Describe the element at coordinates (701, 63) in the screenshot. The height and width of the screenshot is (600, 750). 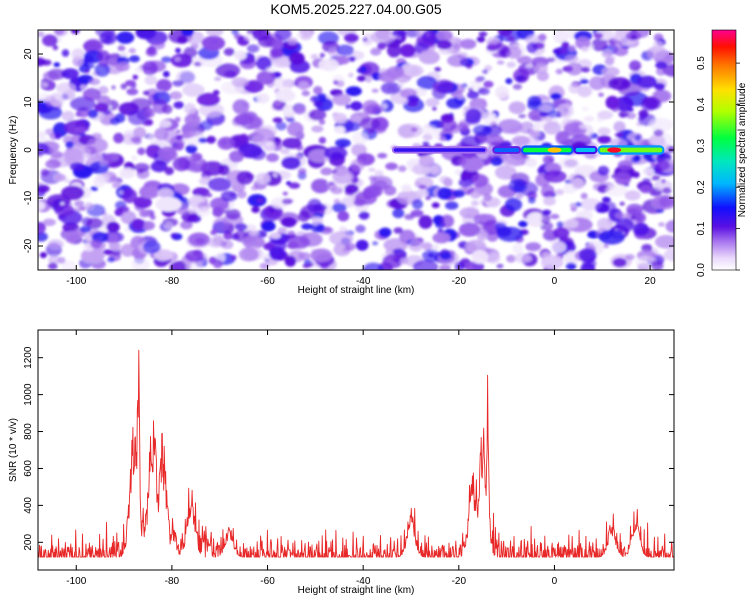
I see `colorbar-tick-label: 0.5` at that location.